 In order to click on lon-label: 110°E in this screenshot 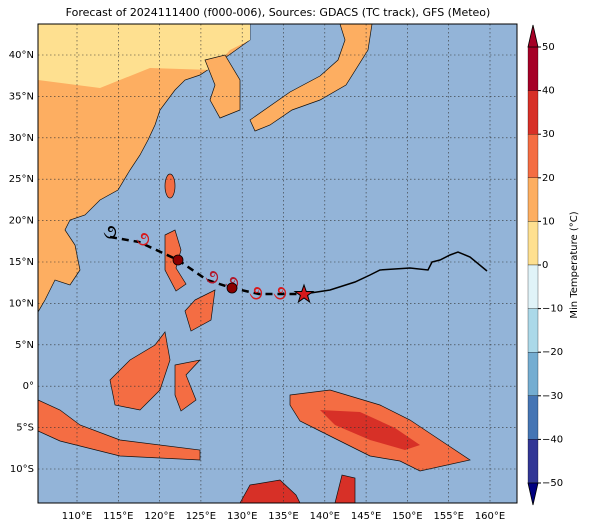, I will do `click(77, 516)`.